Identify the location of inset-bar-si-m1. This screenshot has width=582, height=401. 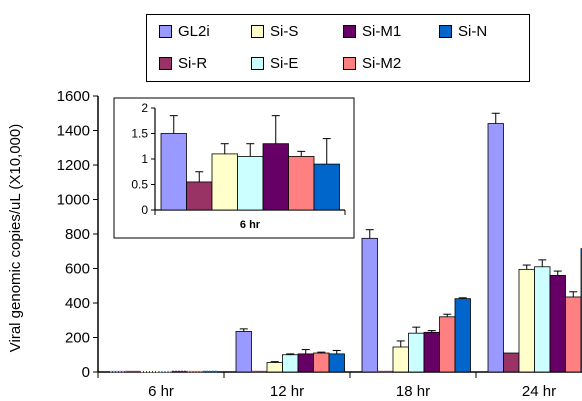
(275, 177).